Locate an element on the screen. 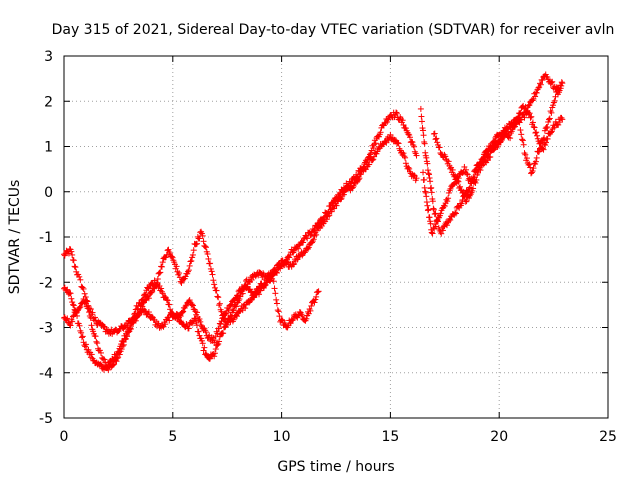 Image resolution: width=640 pixels, height=480 pixels. y-tick-label: 3 is located at coordinates (48, 57).